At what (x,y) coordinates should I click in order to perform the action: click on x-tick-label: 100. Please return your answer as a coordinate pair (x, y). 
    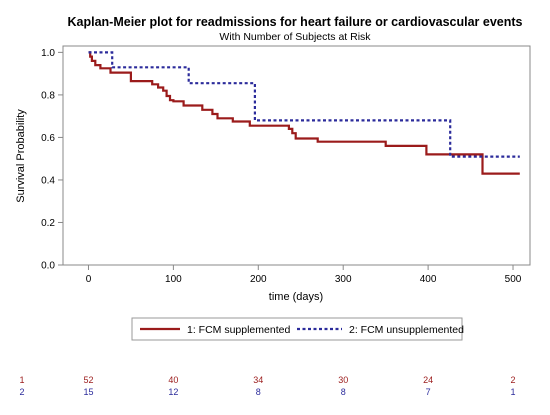
    Looking at the image, I should click on (173, 279).